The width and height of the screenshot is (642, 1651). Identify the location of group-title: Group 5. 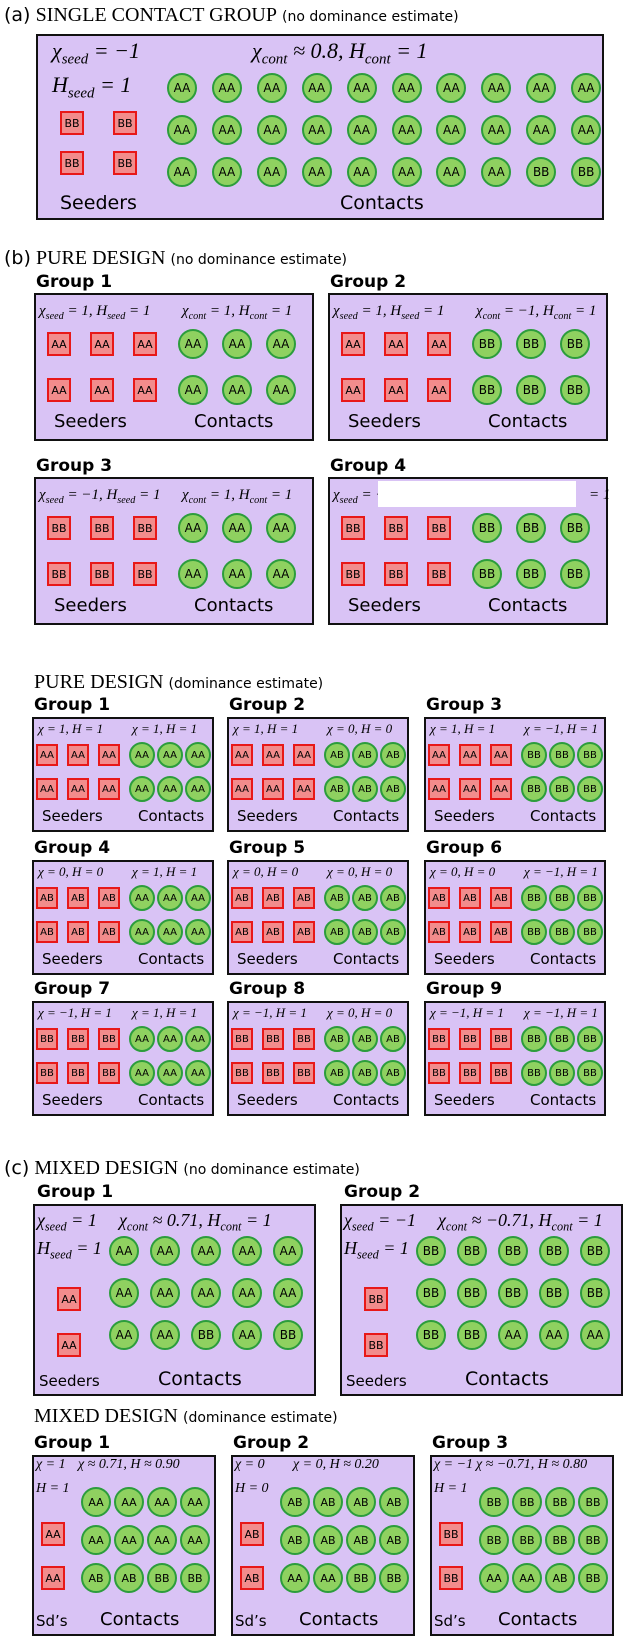
(267, 848).